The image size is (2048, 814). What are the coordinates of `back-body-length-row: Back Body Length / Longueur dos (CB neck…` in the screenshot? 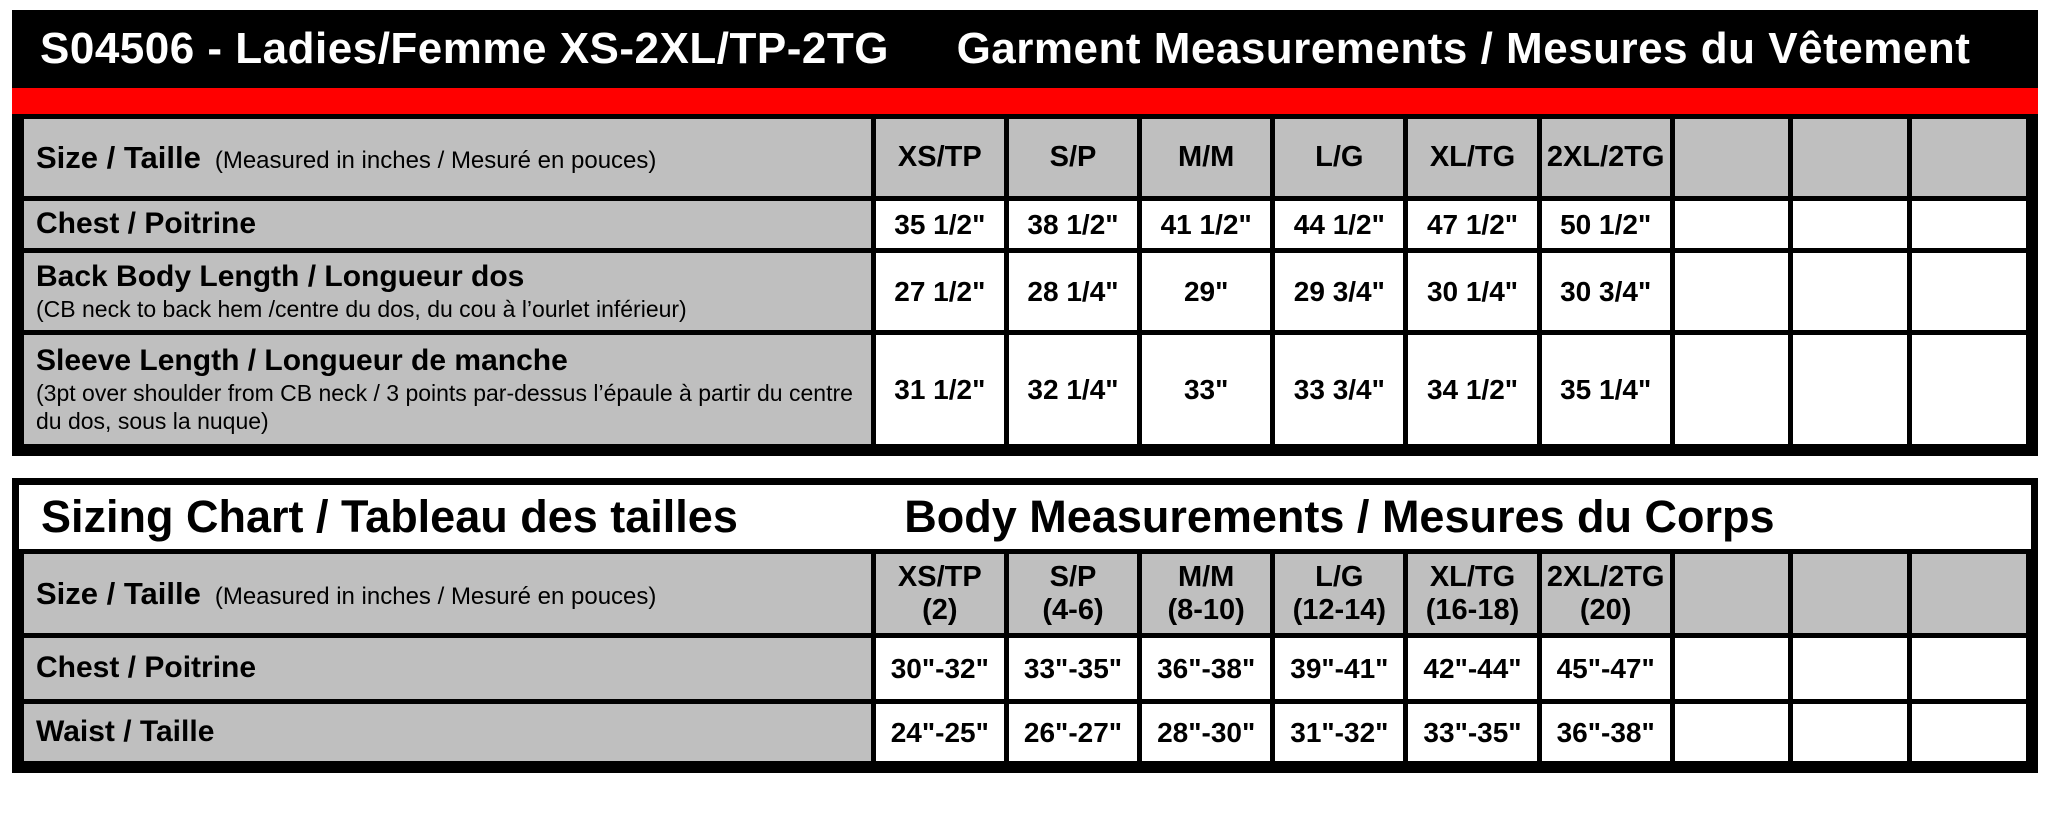 It's located at (1025, 291).